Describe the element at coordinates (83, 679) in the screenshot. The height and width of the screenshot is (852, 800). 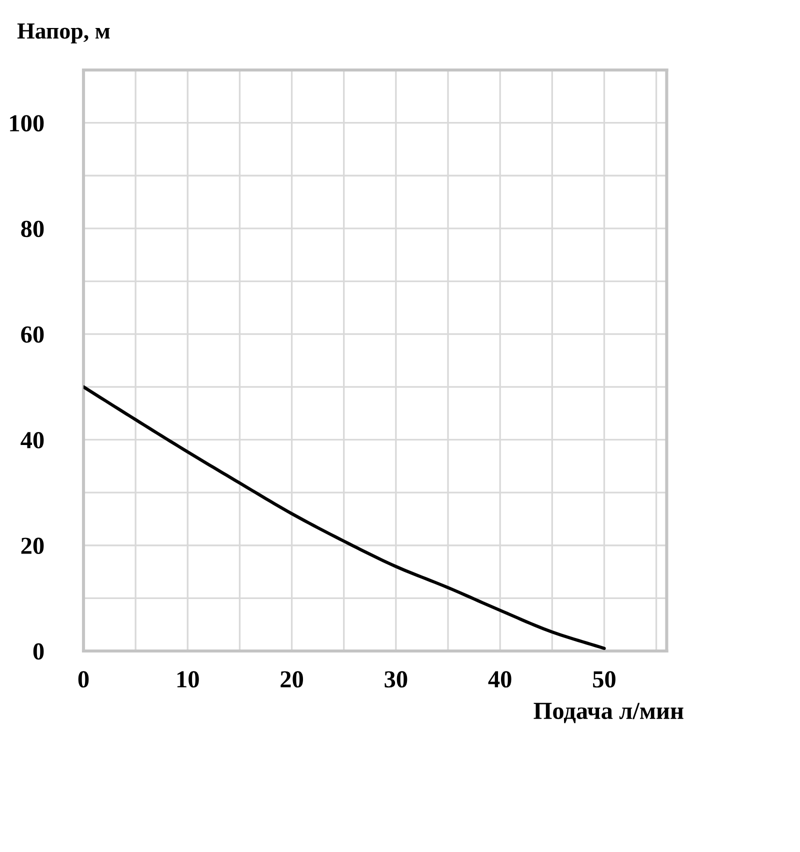
I see `x-tick-label: 0` at that location.